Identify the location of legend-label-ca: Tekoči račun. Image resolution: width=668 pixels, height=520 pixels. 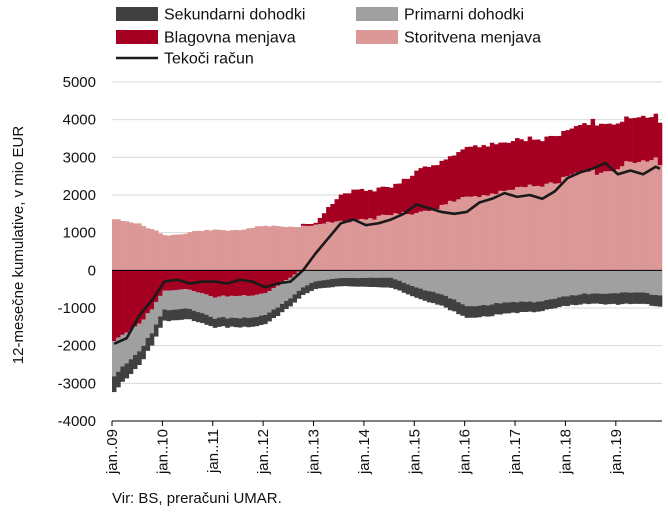
(209, 59).